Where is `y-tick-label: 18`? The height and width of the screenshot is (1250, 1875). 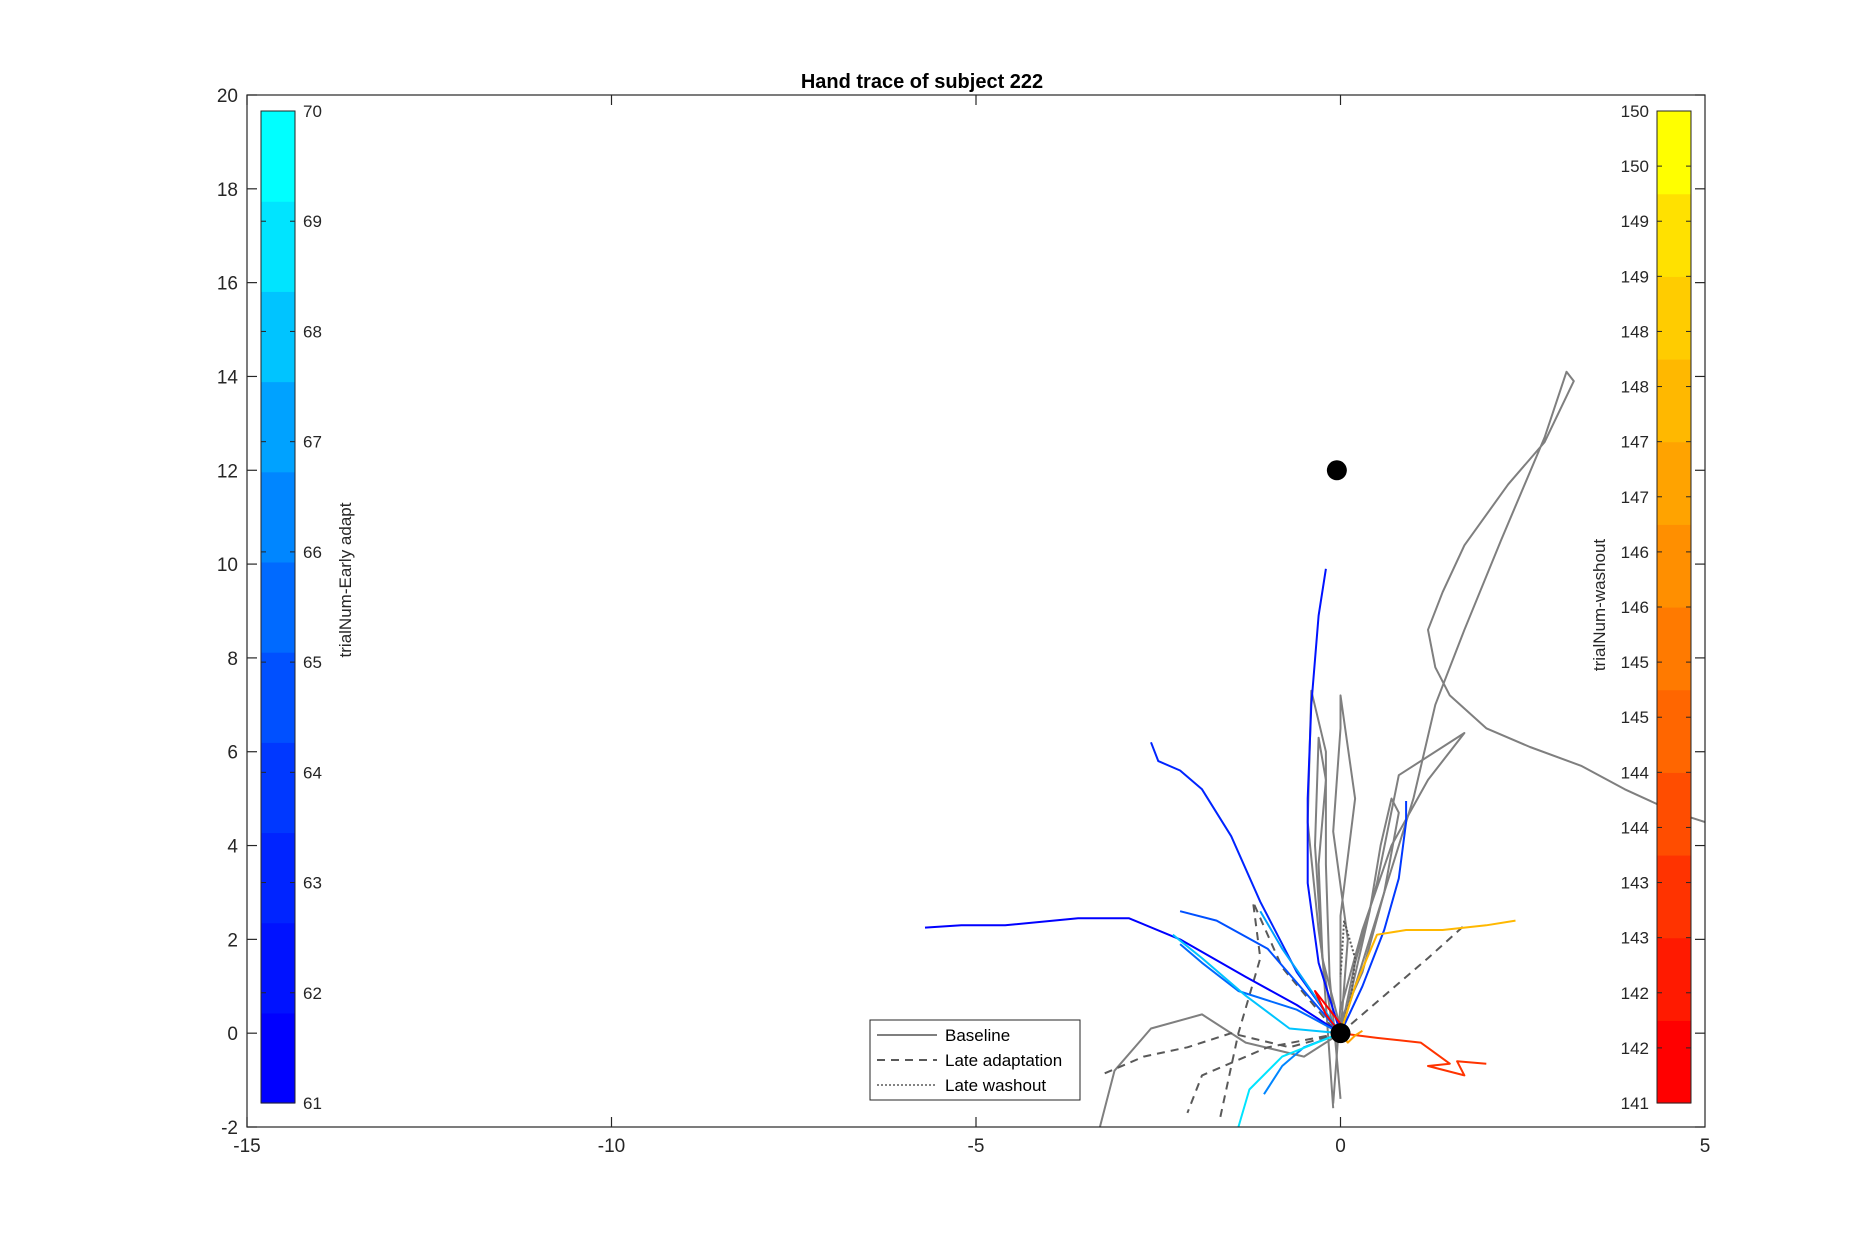 y-tick-label: 18 is located at coordinates (227, 190).